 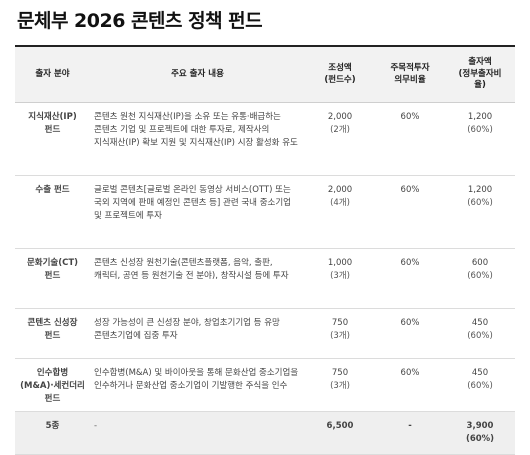 I want to click on row-category: 지식재산(IP) 펀드, so click(x=52, y=139).